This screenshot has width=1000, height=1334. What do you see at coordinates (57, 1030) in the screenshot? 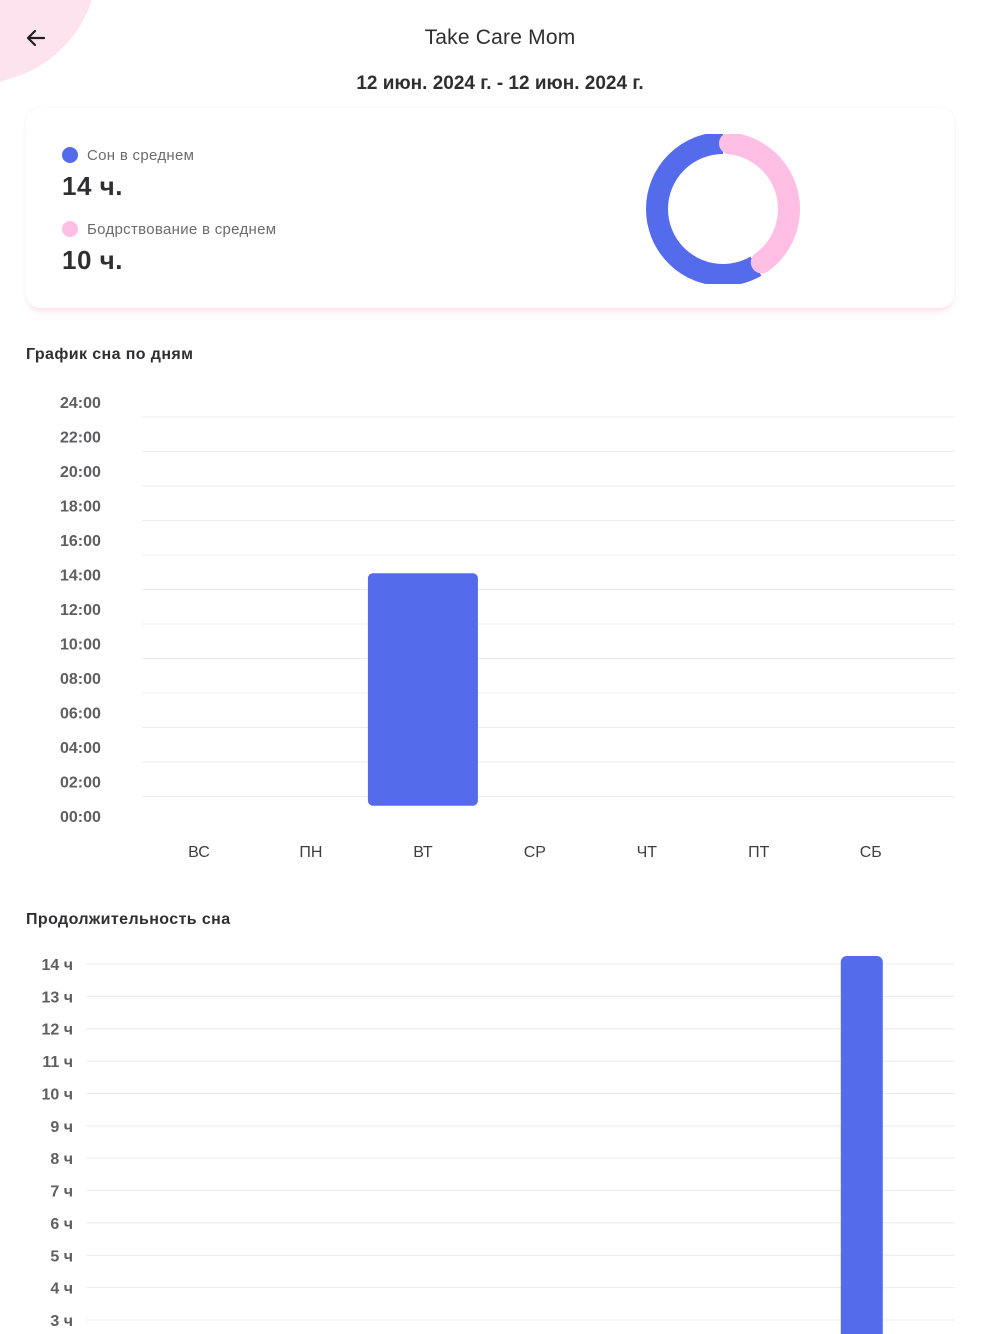
I see `y-tick-label: 12 ч` at bounding box center [57, 1030].